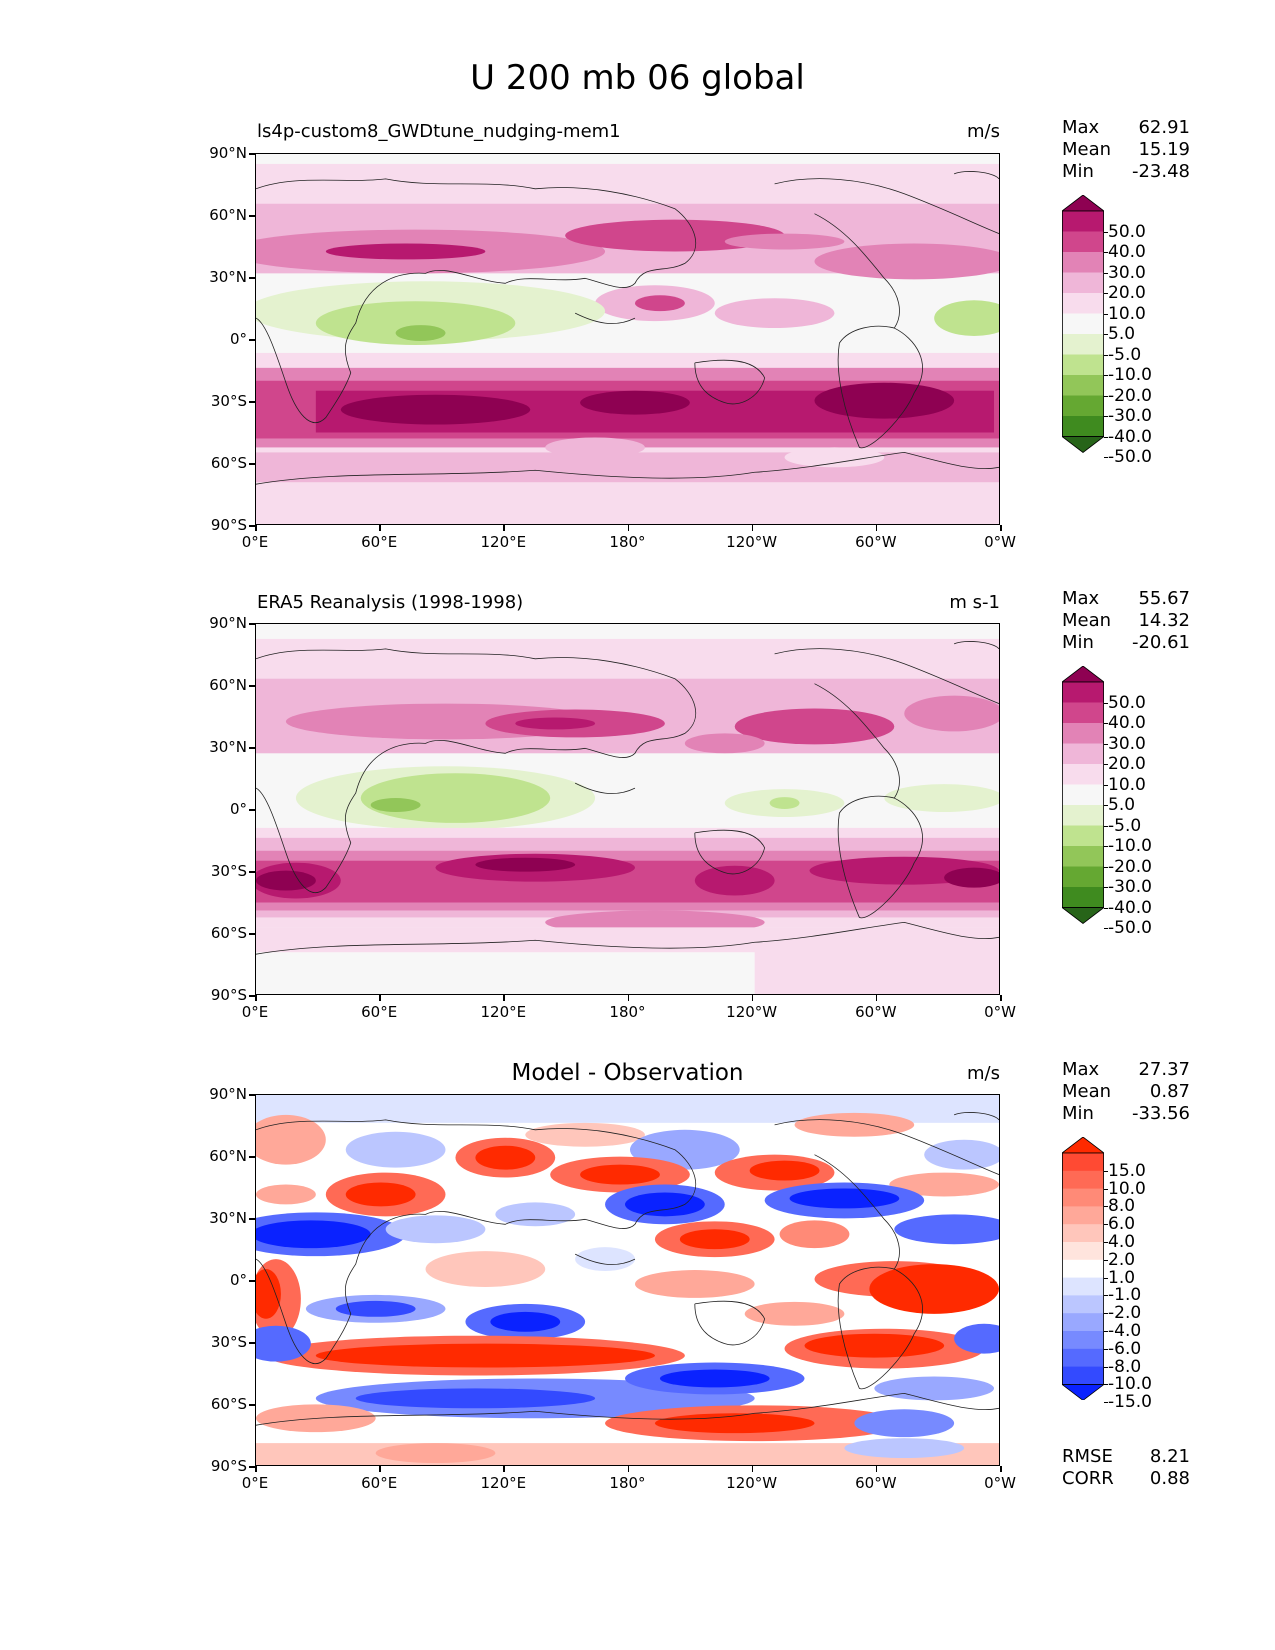 The height and width of the screenshot is (1650, 1275). What do you see at coordinates (1169, 1091) in the screenshot?
I see `mean-value: 0.87` at bounding box center [1169, 1091].